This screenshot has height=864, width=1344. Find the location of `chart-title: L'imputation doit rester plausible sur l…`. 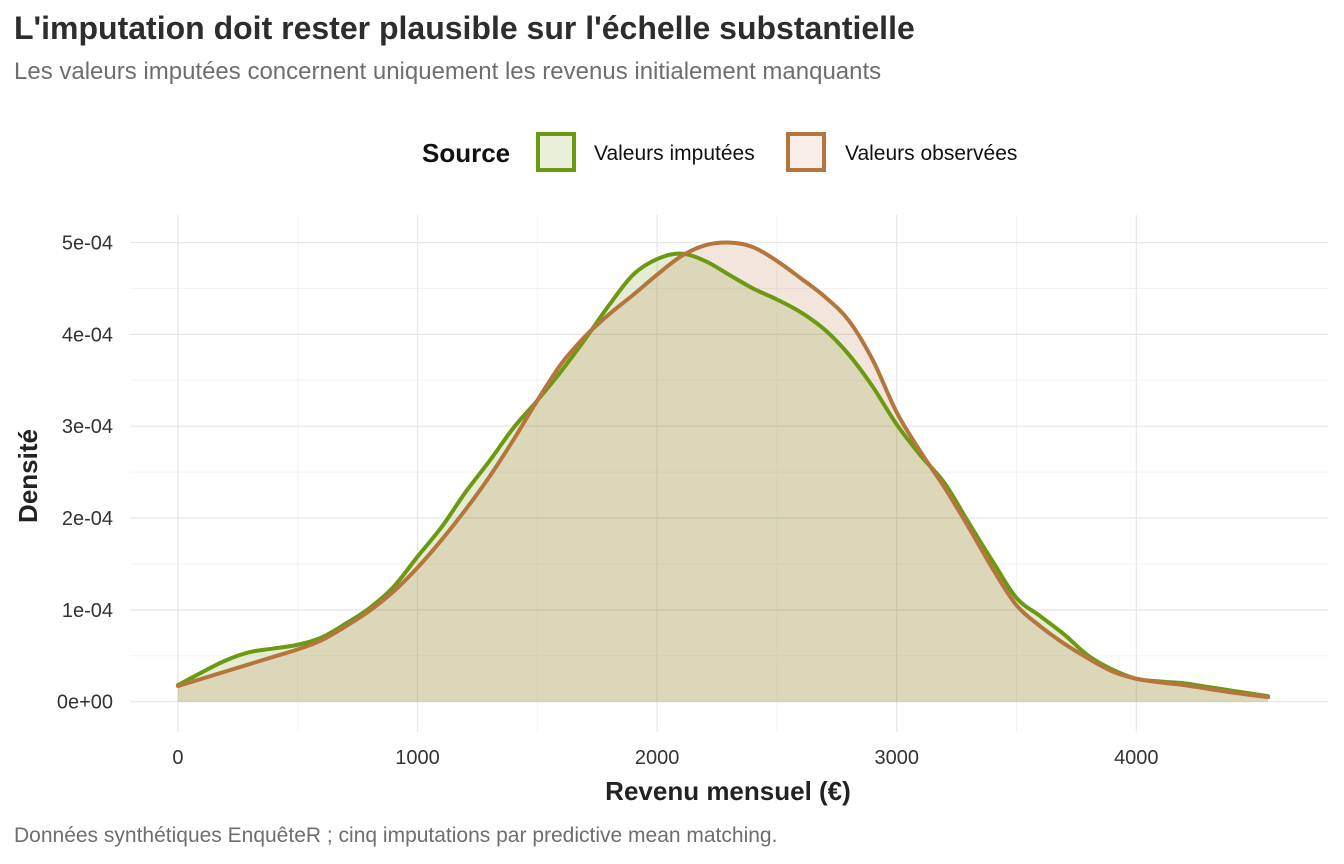

chart-title: L'imputation doit rester plausible sur l… is located at coordinates (464, 28).